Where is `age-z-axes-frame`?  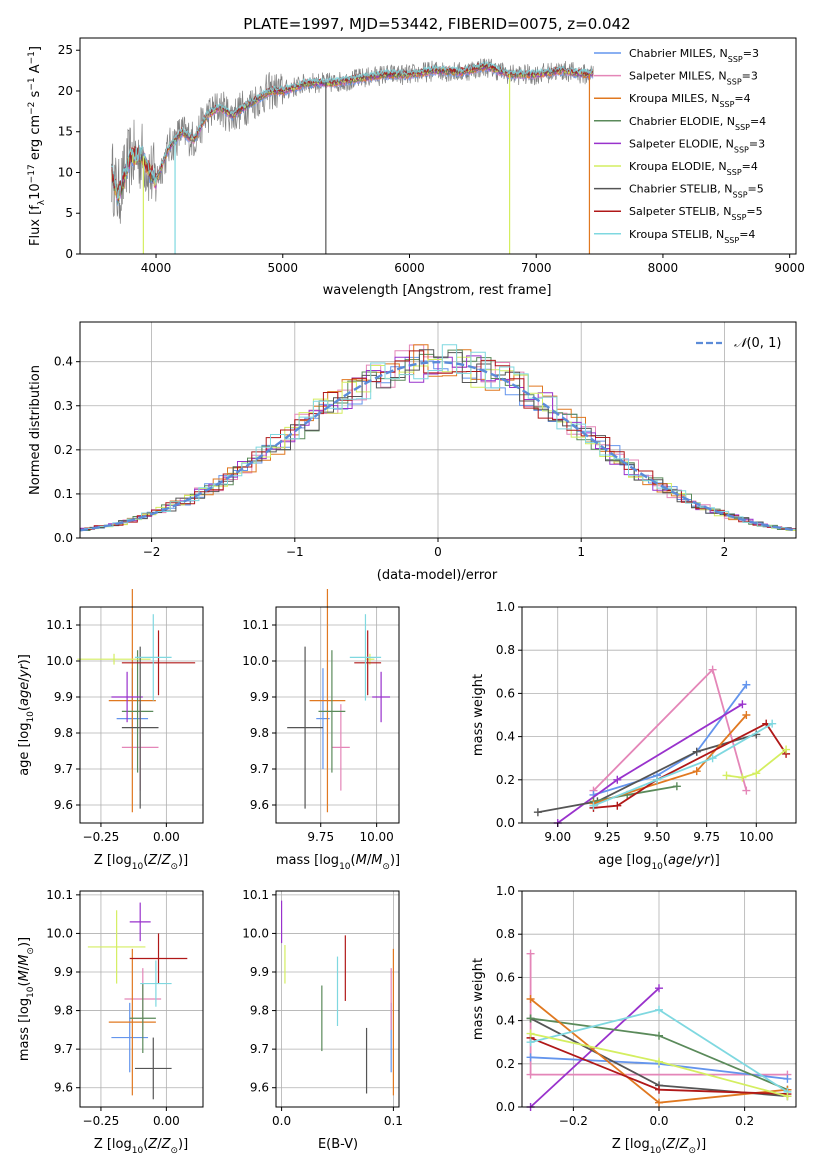 age-z-axes-frame is located at coordinates (141, 715).